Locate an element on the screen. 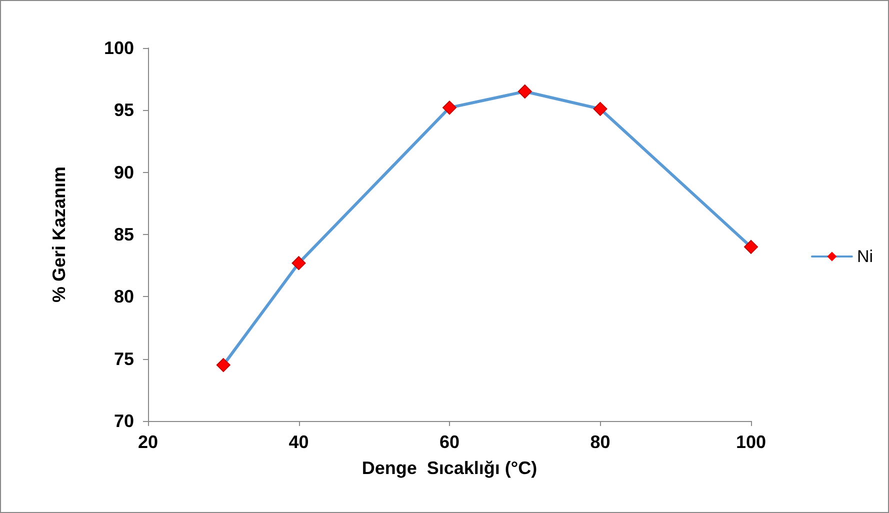 This screenshot has width=889, height=513. y-tick-label: 90 is located at coordinates (124, 172).